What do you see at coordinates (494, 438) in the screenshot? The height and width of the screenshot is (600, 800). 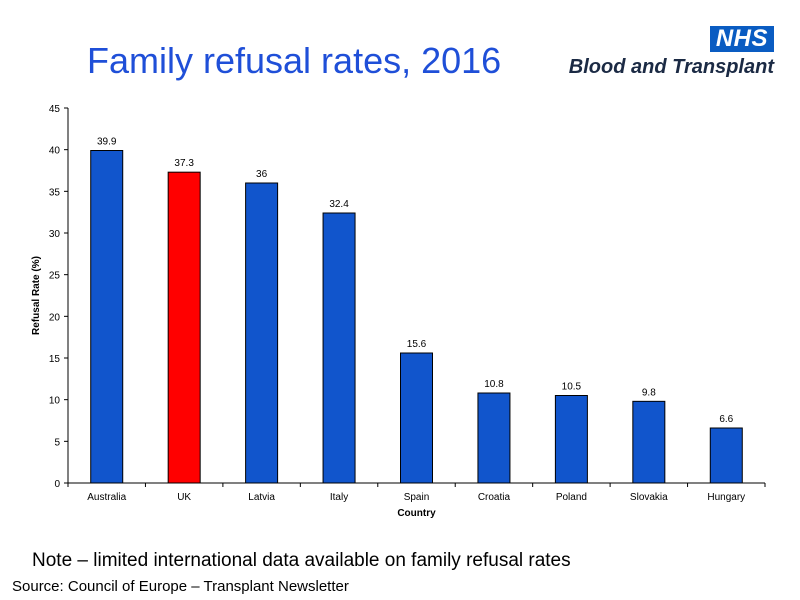 I see `bar-croatia` at bounding box center [494, 438].